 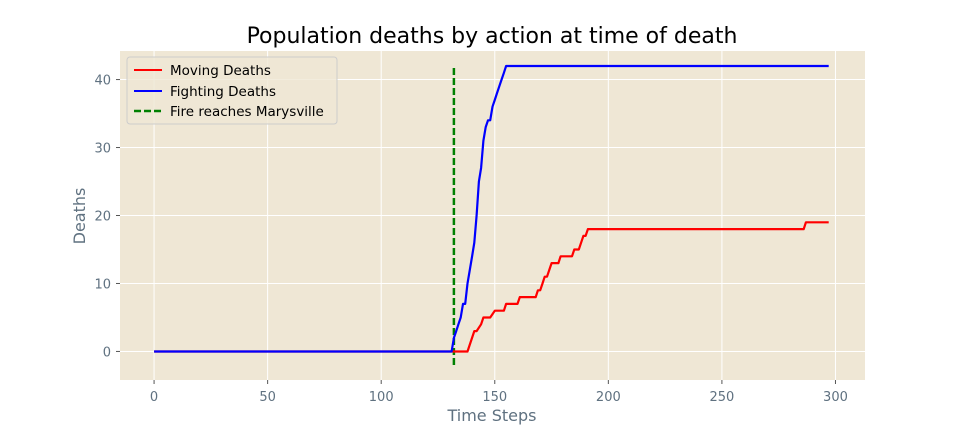 I want to click on x-axis-label: Time Steps, so click(x=491, y=415).